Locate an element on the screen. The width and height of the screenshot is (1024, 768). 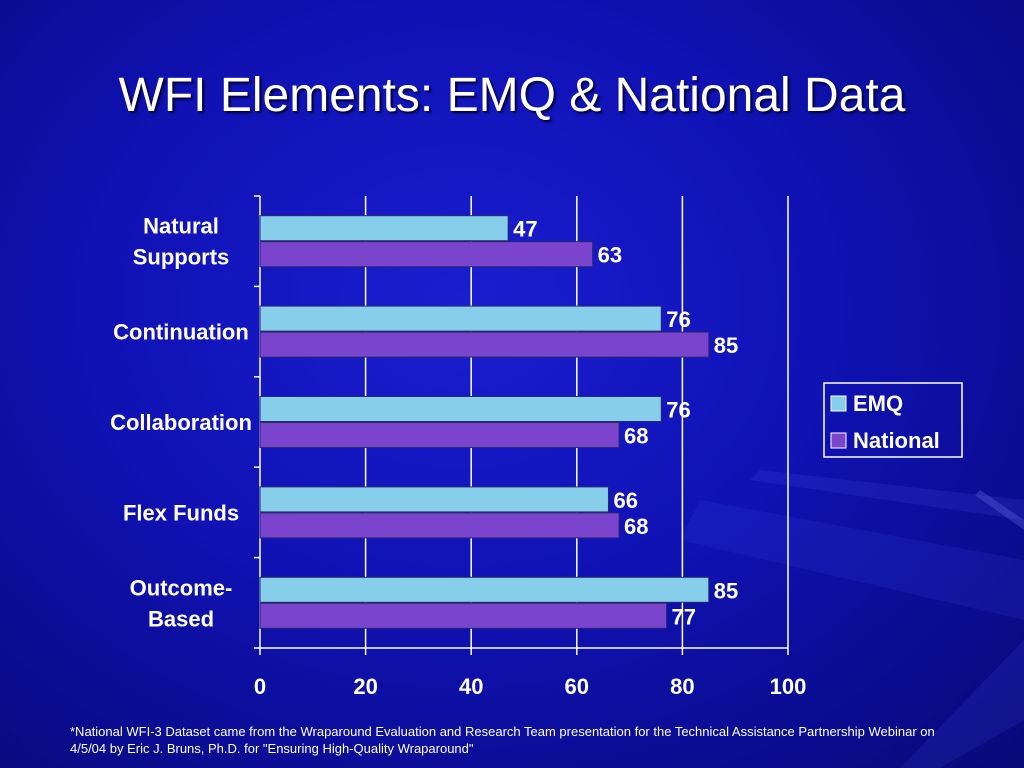
x-tick-label-0: 0 is located at coordinates (260, 686).